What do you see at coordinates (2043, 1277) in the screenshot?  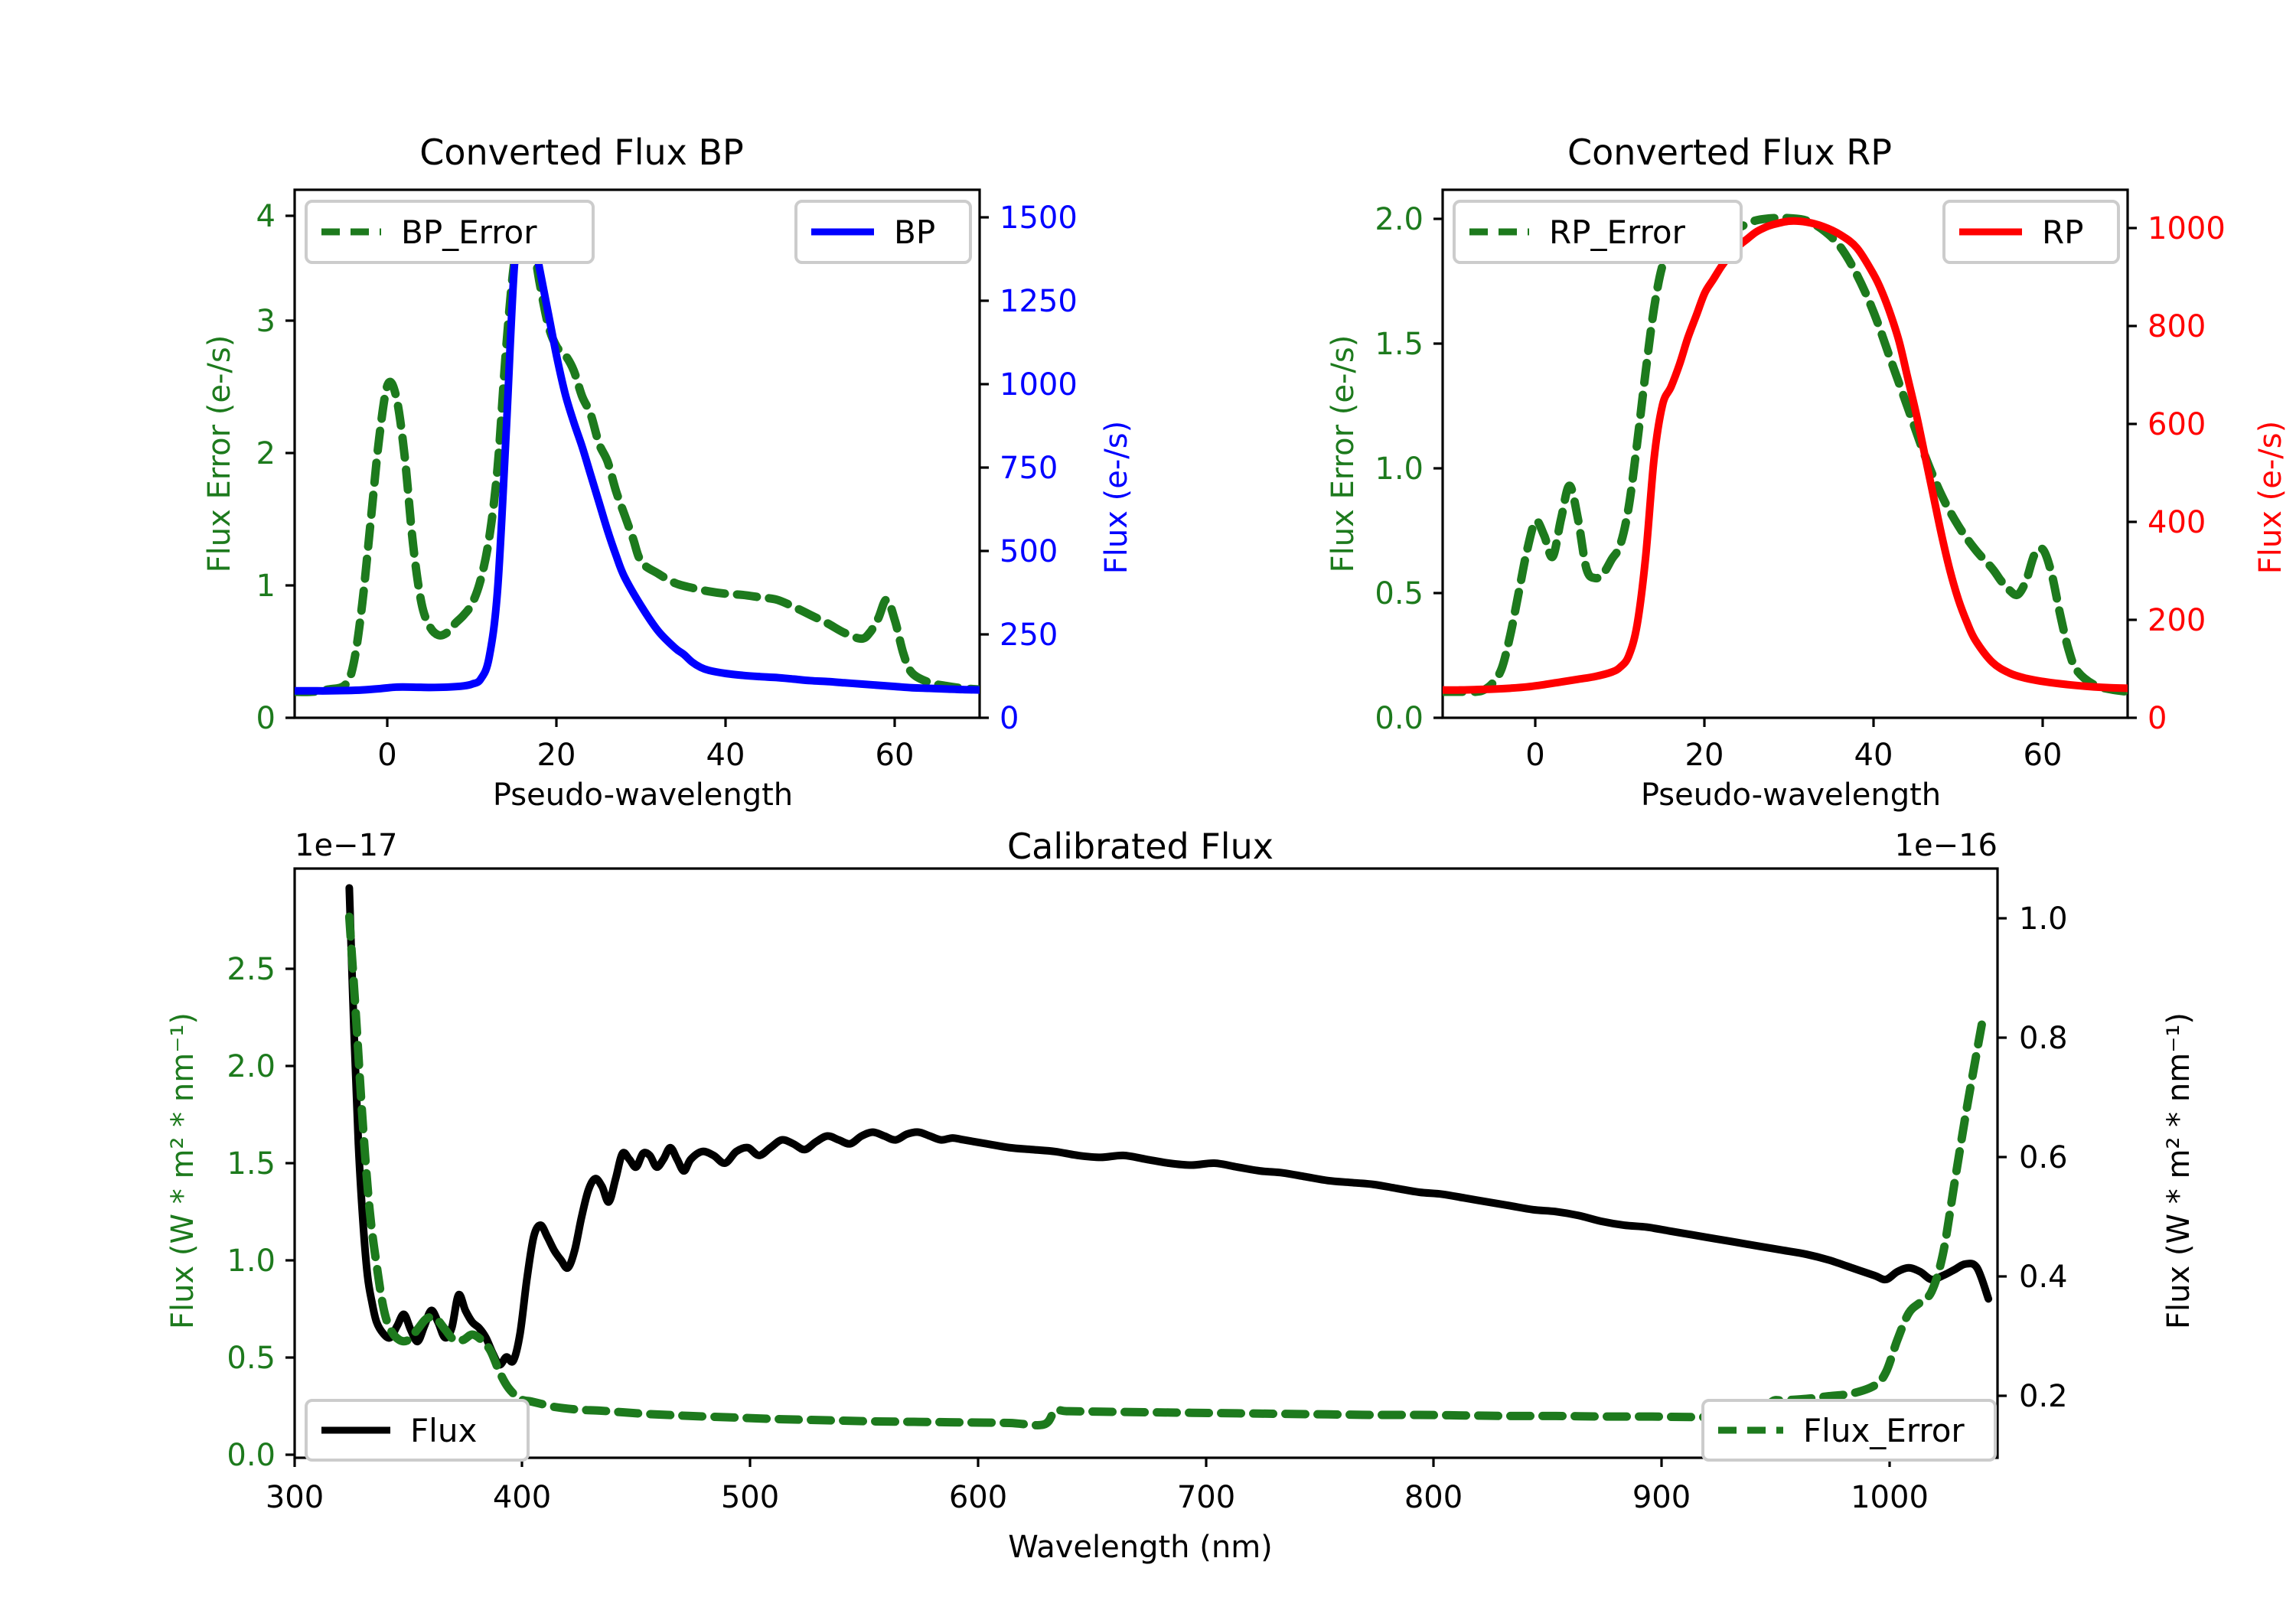 I see `cal-ytick-right-1: 0.4` at bounding box center [2043, 1277].